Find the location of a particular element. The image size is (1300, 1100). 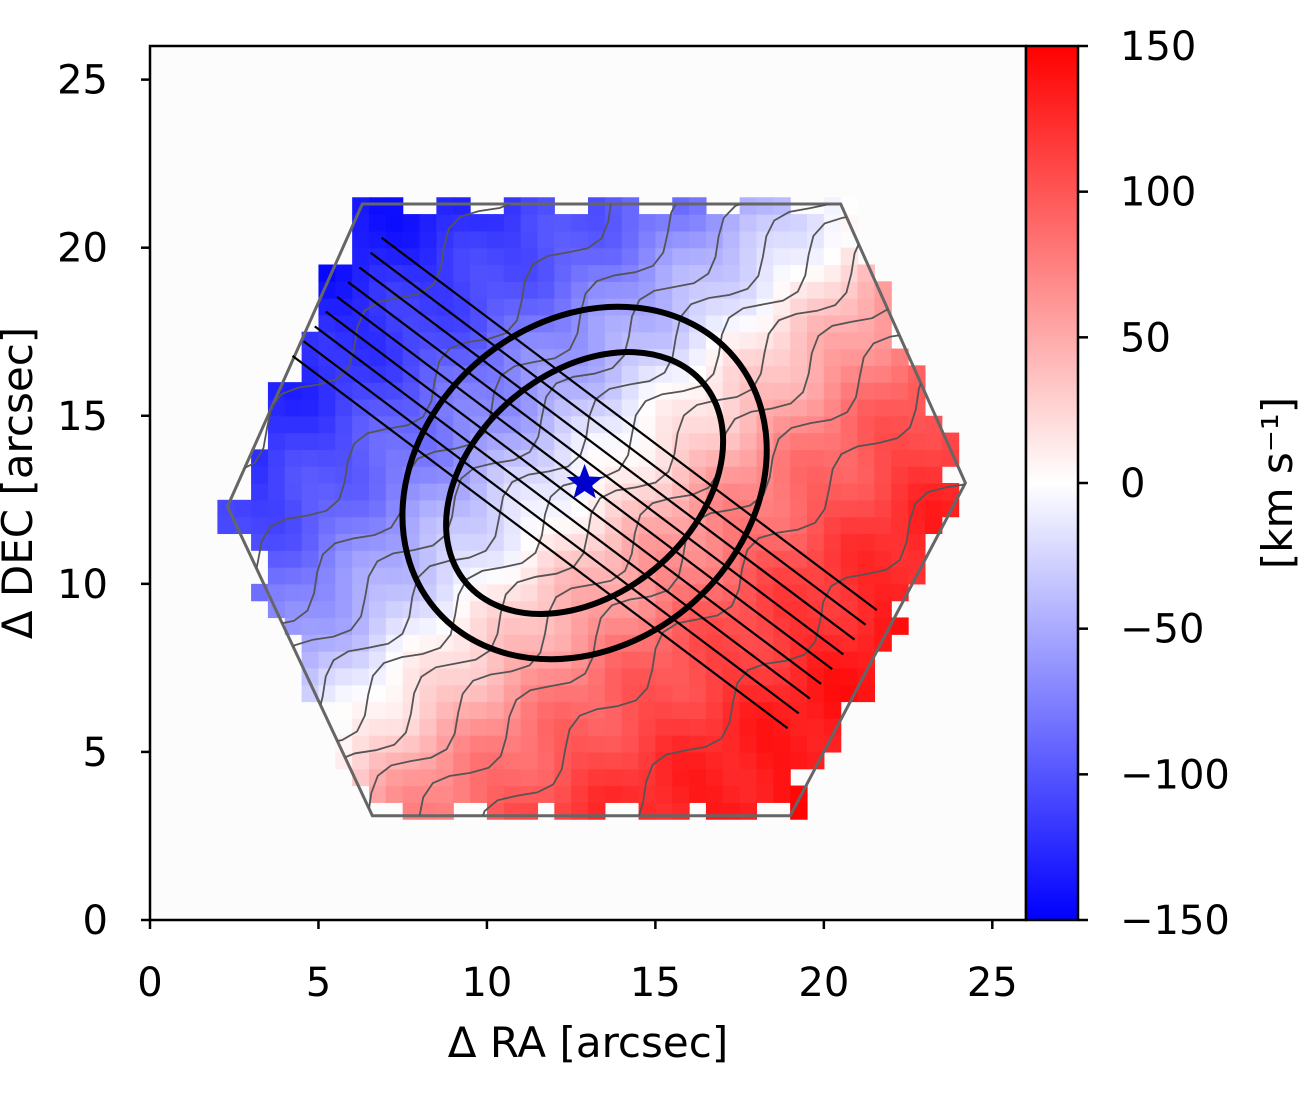

x-tick-label: 10 is located at coordinates (486, 983).